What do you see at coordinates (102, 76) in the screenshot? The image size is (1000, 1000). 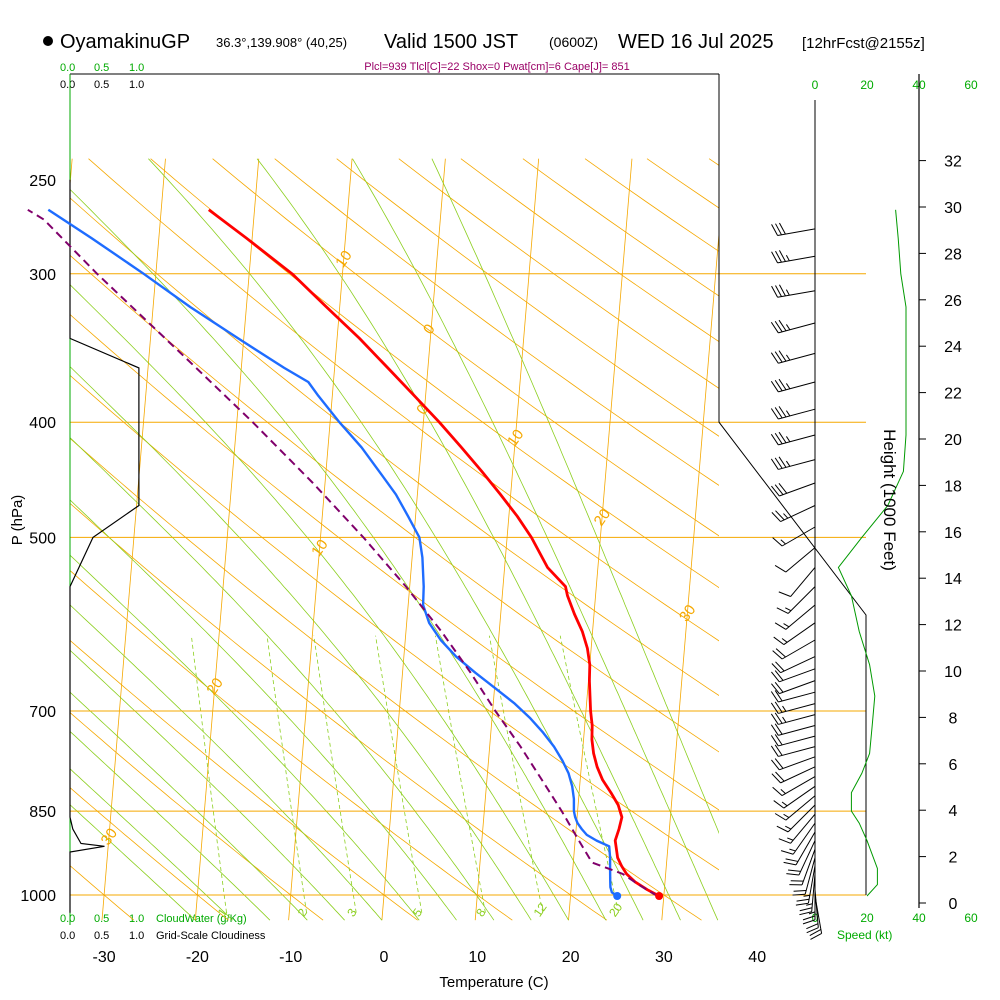 I see `cloud-axis-top: 0.0 0.5 1.0 0.0 0.5 1.0` at bounding box center [102, 76].